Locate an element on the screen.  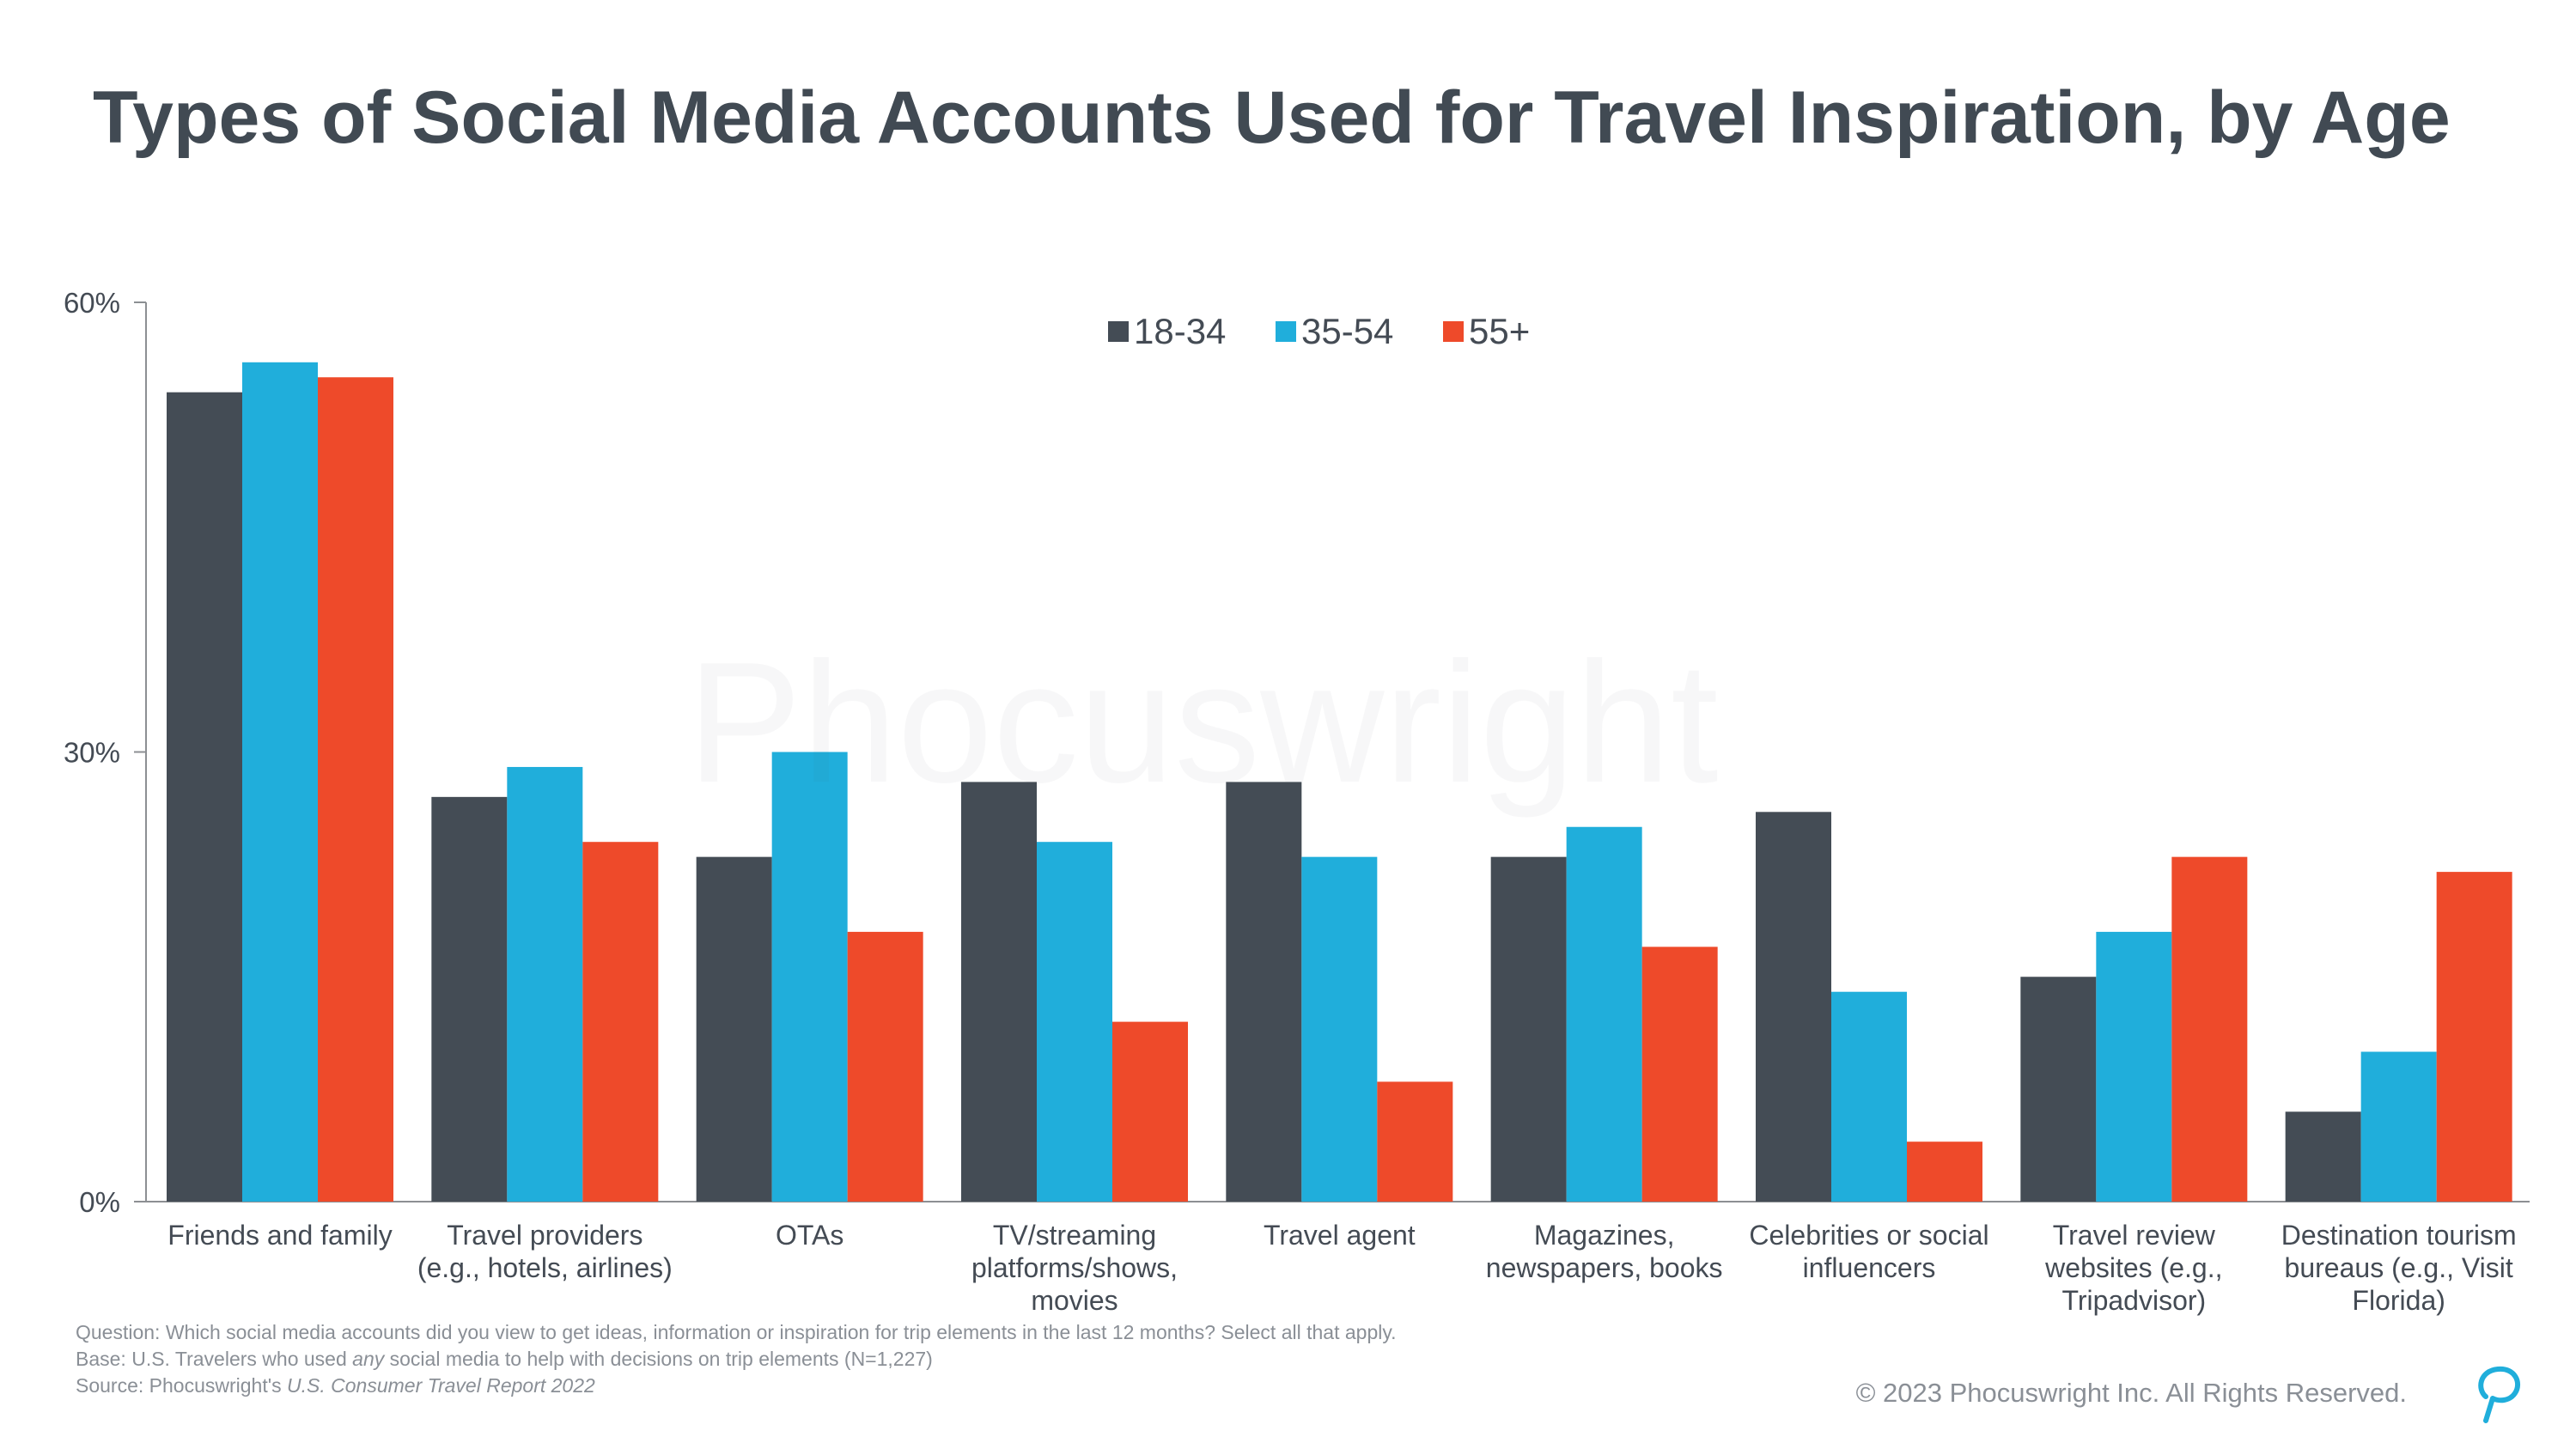
legend: 18-34 35-54 55+ is located at coordinates (1319, 331).